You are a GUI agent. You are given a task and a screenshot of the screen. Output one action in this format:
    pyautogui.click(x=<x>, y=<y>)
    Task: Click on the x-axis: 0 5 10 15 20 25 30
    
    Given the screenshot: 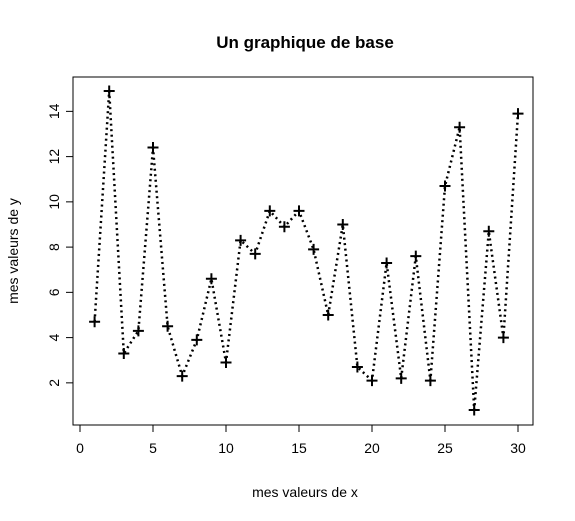 What is the action you would take?
    pyautogui.click(x=301, y=440)
    